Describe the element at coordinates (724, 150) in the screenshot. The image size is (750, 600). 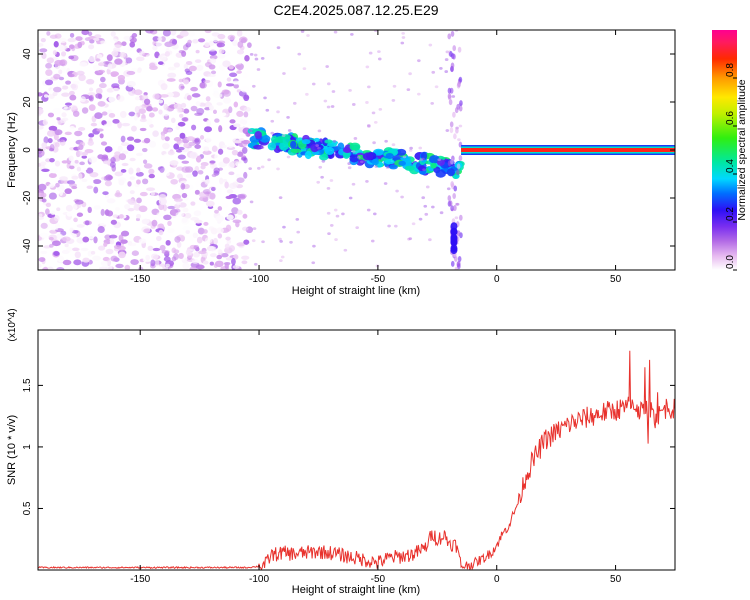
I see `colorbar-gradient` at that location.